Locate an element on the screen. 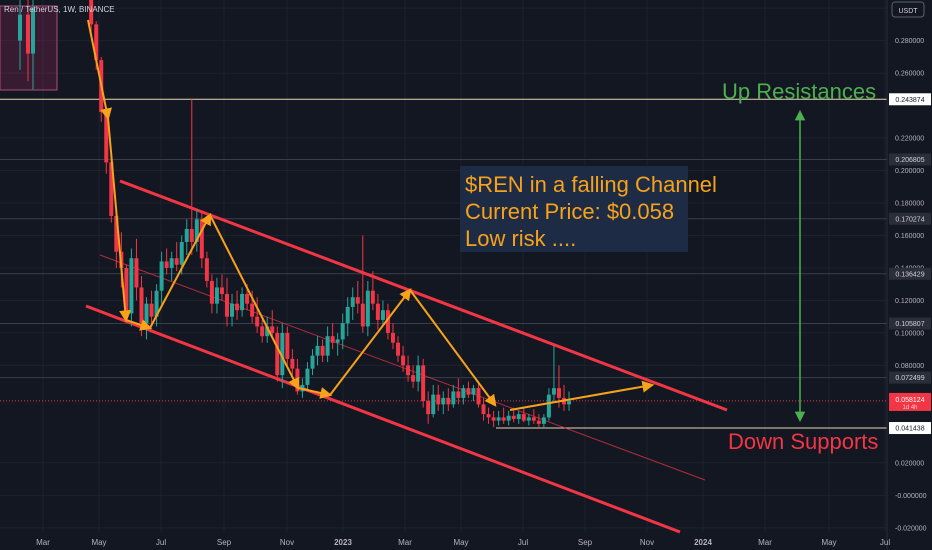 This screenshot has width=932, height=550. info-box is located at coordinates (574, 209).